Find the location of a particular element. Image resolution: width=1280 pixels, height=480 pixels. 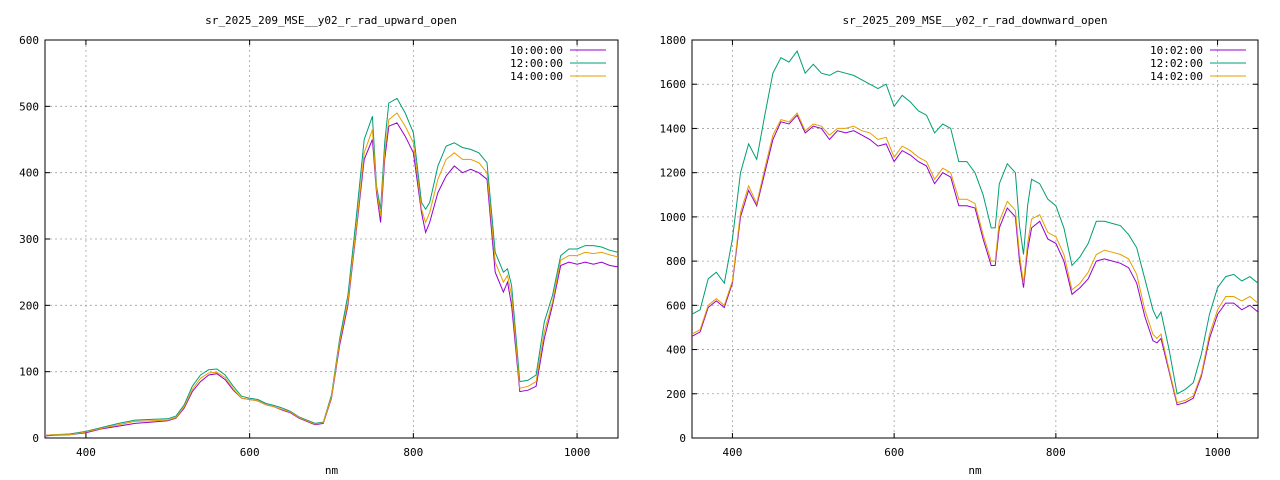

y-tick-label: 1200 is located at coordinates (673, 173).